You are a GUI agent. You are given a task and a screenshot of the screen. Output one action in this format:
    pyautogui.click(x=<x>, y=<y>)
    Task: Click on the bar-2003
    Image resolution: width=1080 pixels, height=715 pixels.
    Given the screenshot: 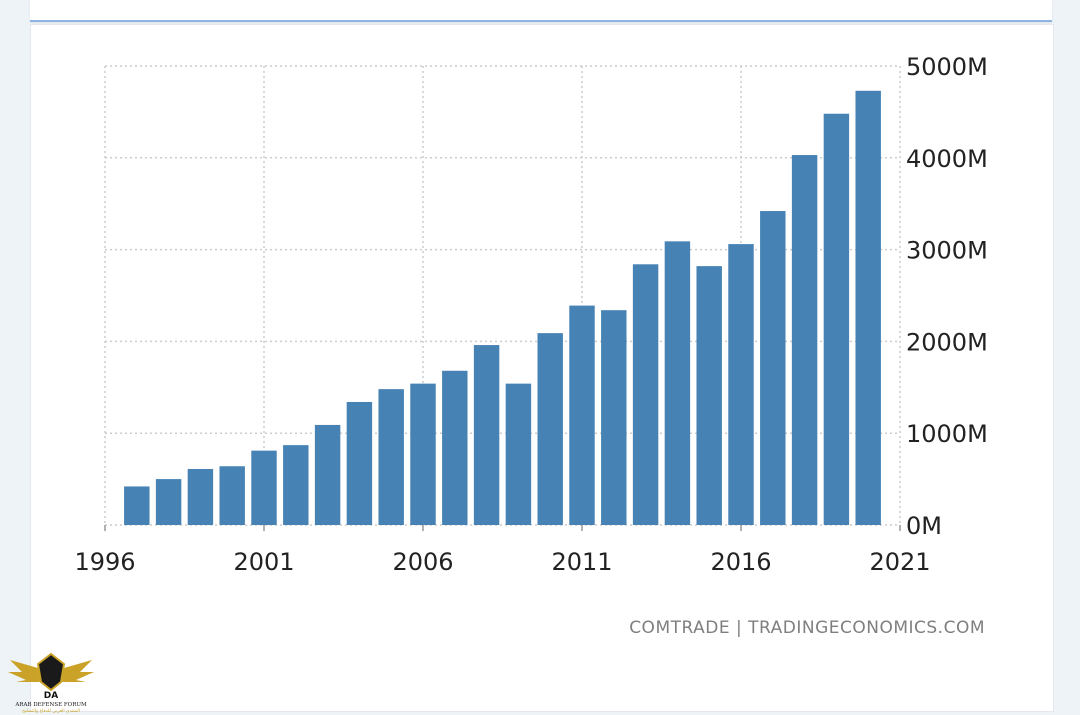 What is the action you would take?
    pyautogui.click(x=327, y=474)
    